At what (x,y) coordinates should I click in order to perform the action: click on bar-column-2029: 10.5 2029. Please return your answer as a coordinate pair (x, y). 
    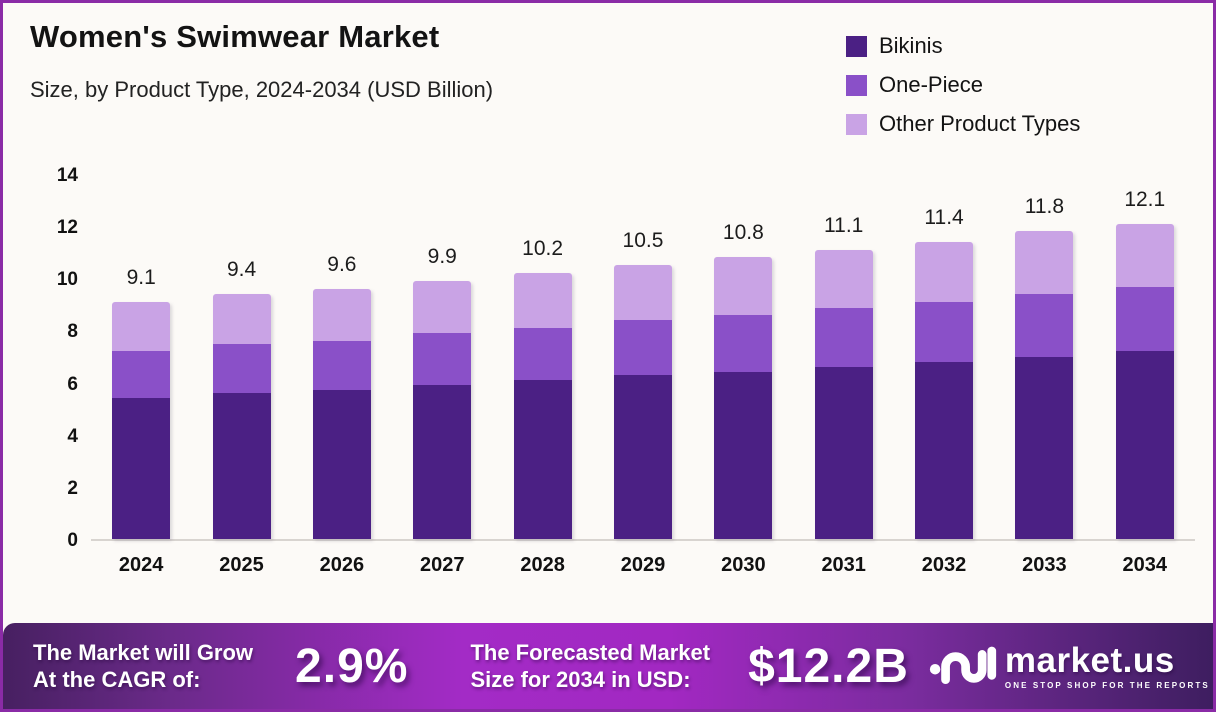
    Looking at the image, I should click on (643, 376).